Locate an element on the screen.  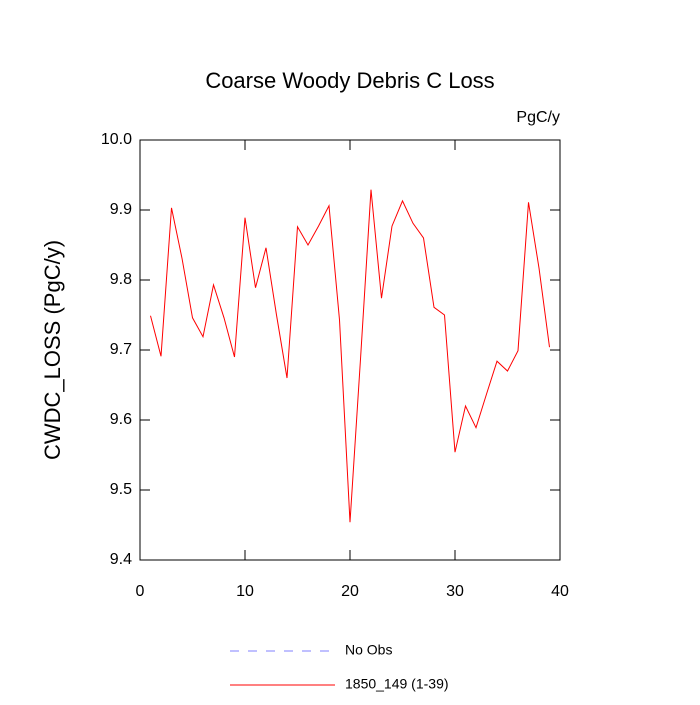
y-tick-label: 9.6 is located at coordinates (121, 419).